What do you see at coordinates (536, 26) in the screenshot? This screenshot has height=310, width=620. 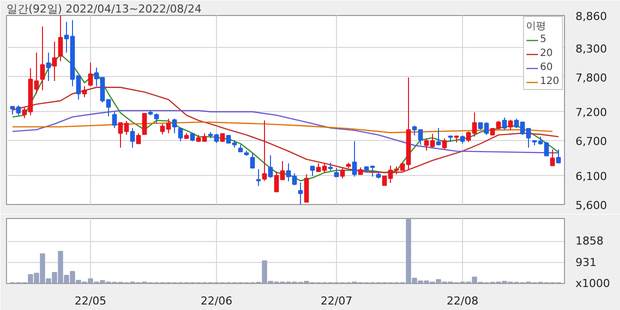 I see `legend-title: 이평` at bounding box center [536, 26].